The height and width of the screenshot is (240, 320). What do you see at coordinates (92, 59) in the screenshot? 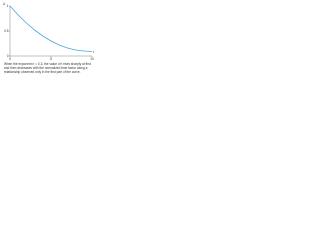
I see `x-tick-label: 10` at bounding box center [92, 59].